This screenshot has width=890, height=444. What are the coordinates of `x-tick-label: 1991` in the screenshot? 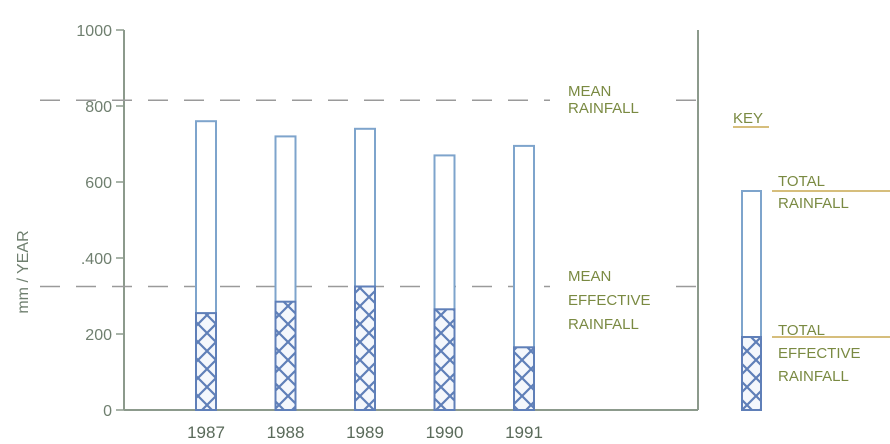 It's located at (524, 432).